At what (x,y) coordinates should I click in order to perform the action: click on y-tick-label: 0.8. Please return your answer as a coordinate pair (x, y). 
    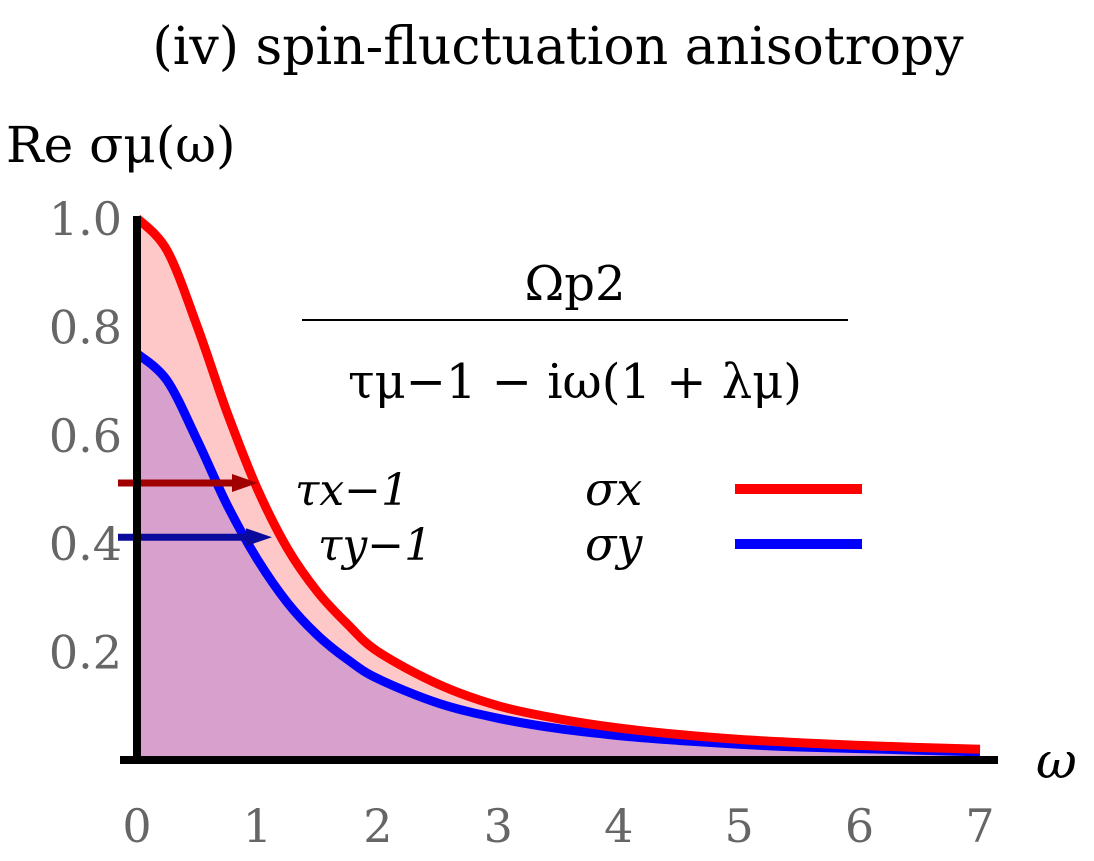
    Looking at the image, I should click on (85, 327).